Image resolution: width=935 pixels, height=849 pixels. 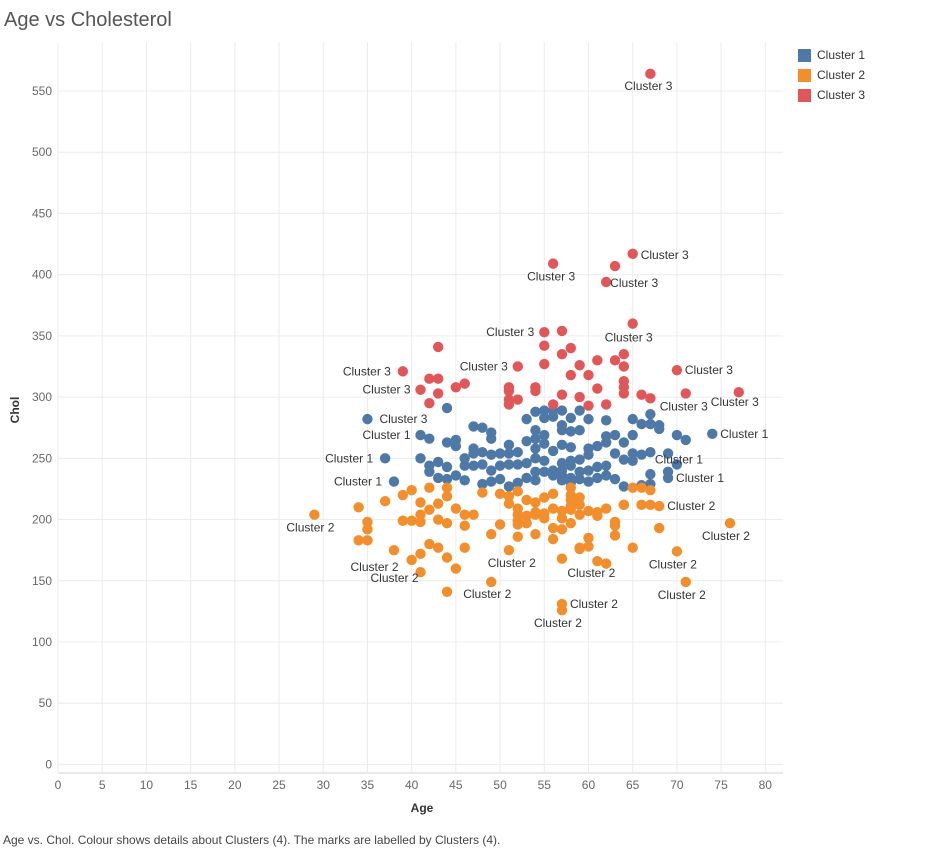 I want to click on legend-item-cluster-3: Cluster 3, so click(x=831, y=95).